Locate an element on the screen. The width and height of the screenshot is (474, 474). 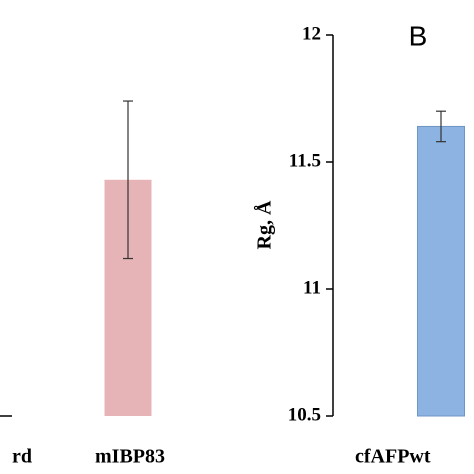
y-tick-label: 12 is located at coordinates (311, 33).